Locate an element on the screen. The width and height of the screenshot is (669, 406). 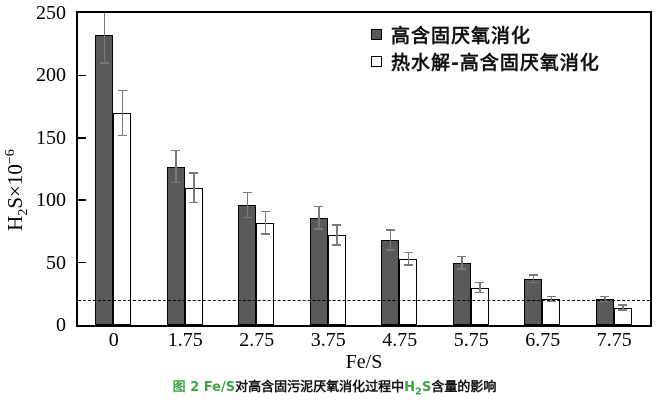
figure-caption: 图 2 Fe/S对高含固污泥厌氧消化过程中H2S含量的影响 is located at coordinates (334, 390).